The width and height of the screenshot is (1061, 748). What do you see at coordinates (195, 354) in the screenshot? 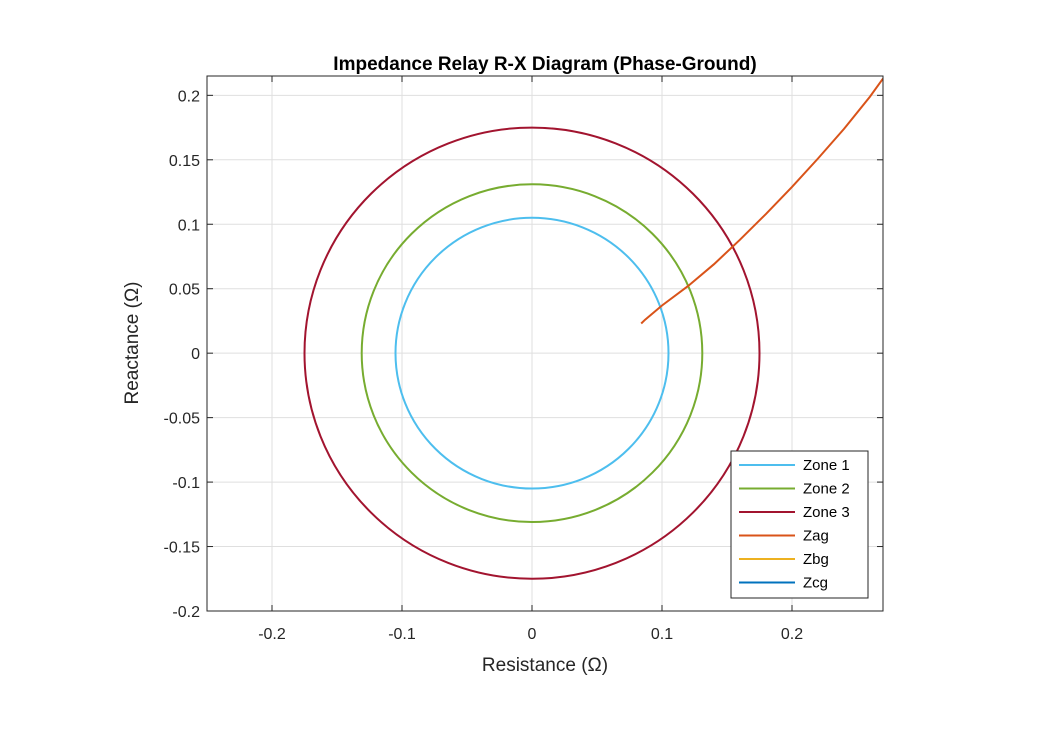
I see `y-tick-label: 0` at bounding box center [195, 354].